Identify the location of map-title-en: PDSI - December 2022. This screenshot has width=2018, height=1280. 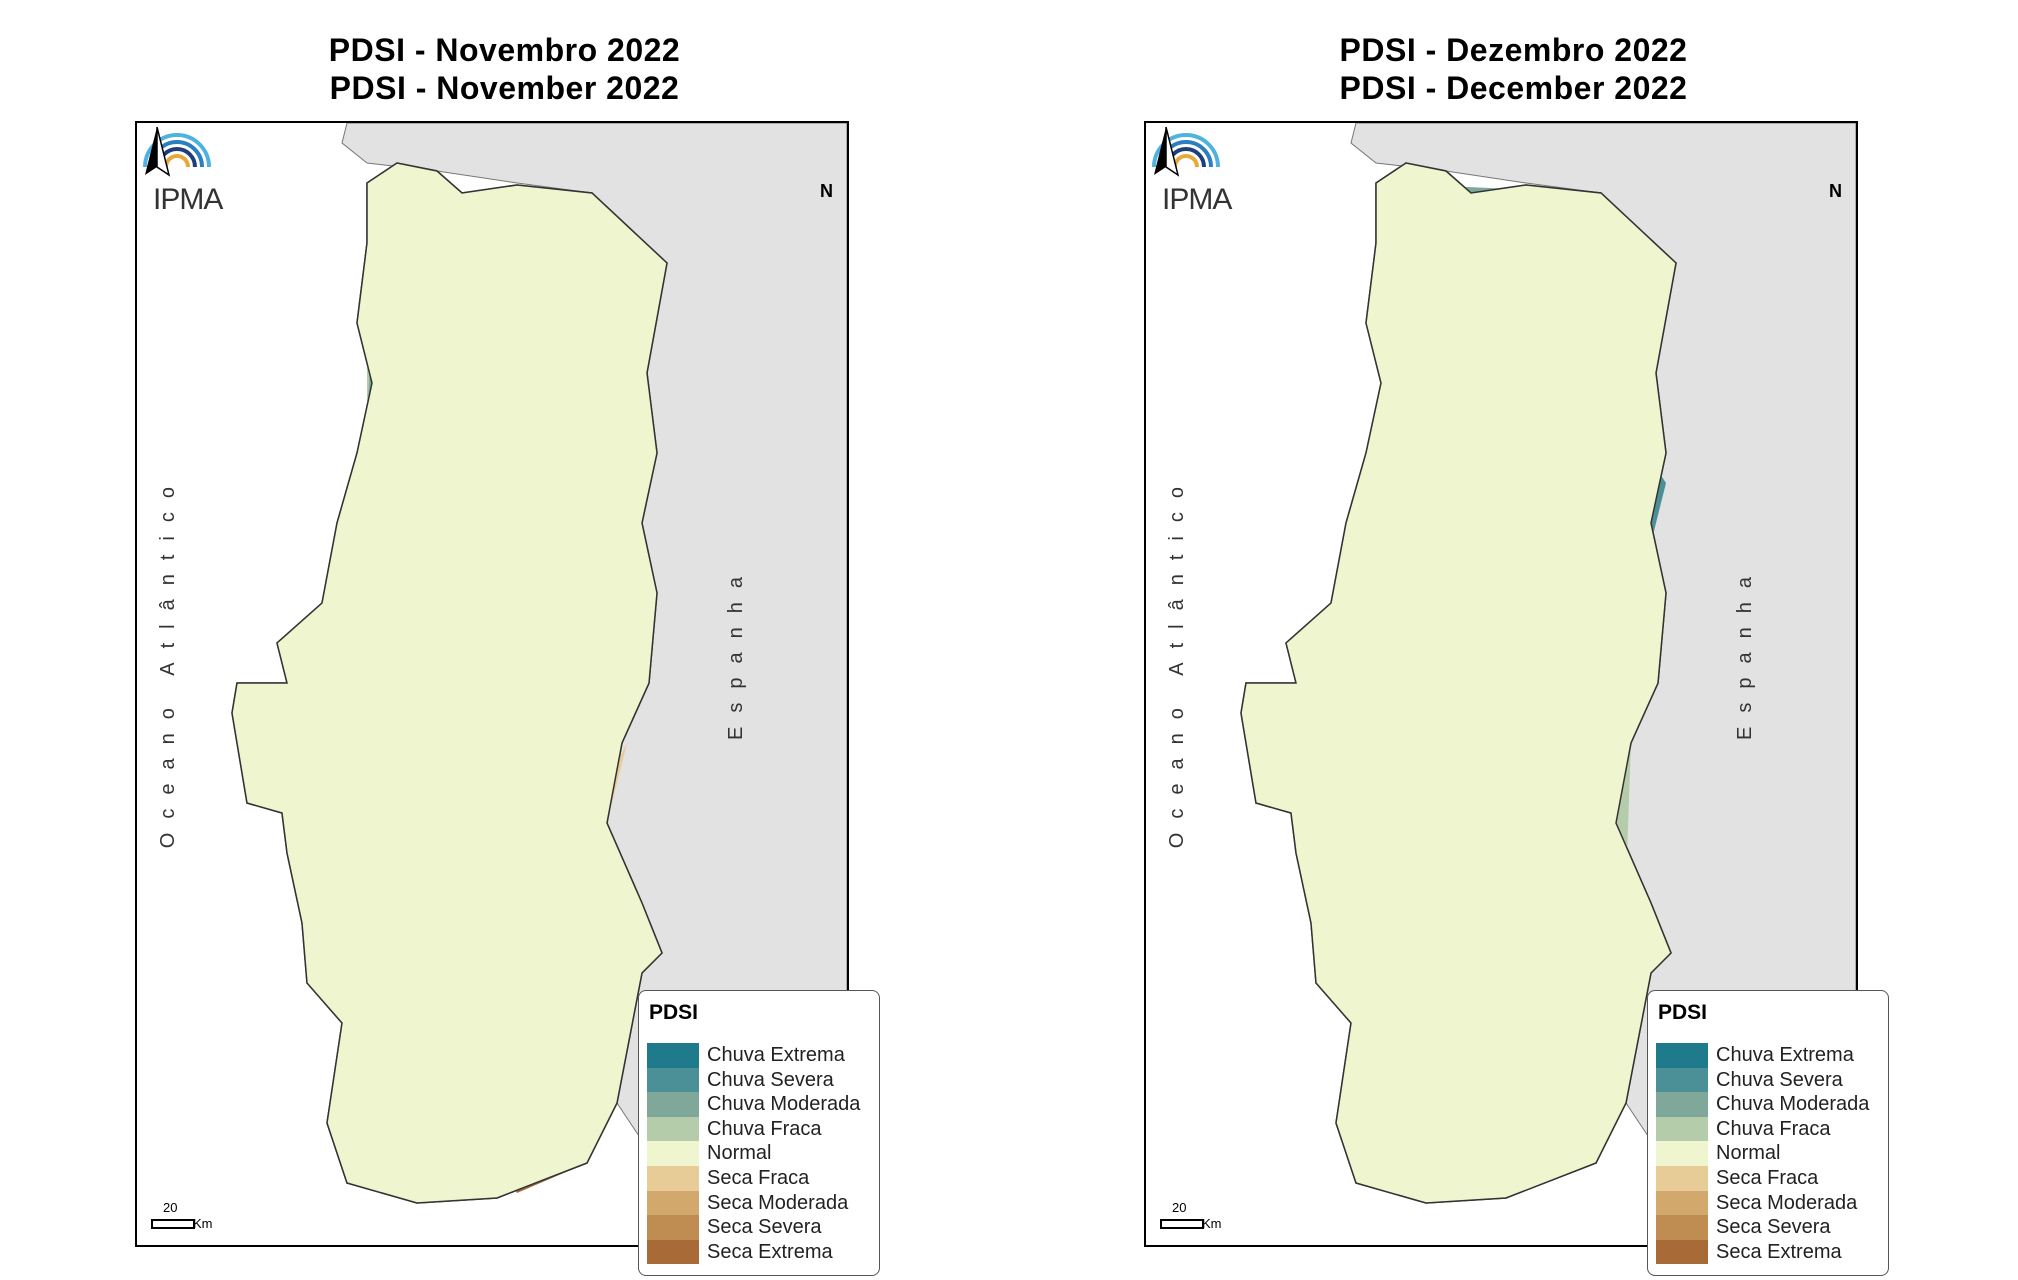
(1513, 88).